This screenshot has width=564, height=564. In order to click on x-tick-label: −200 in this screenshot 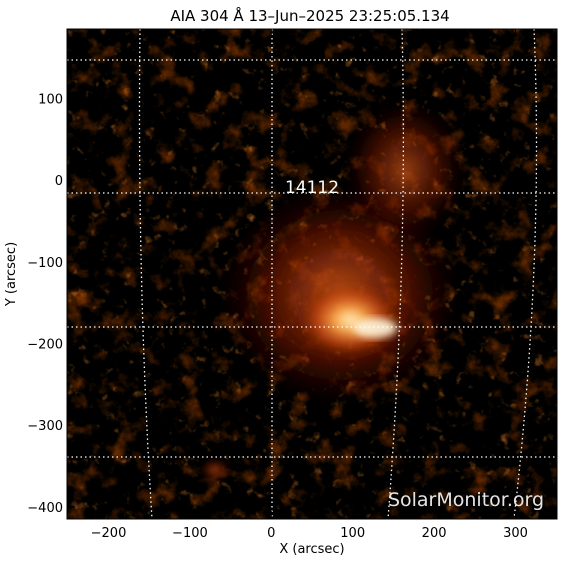, I will do `click(109, 533)`.